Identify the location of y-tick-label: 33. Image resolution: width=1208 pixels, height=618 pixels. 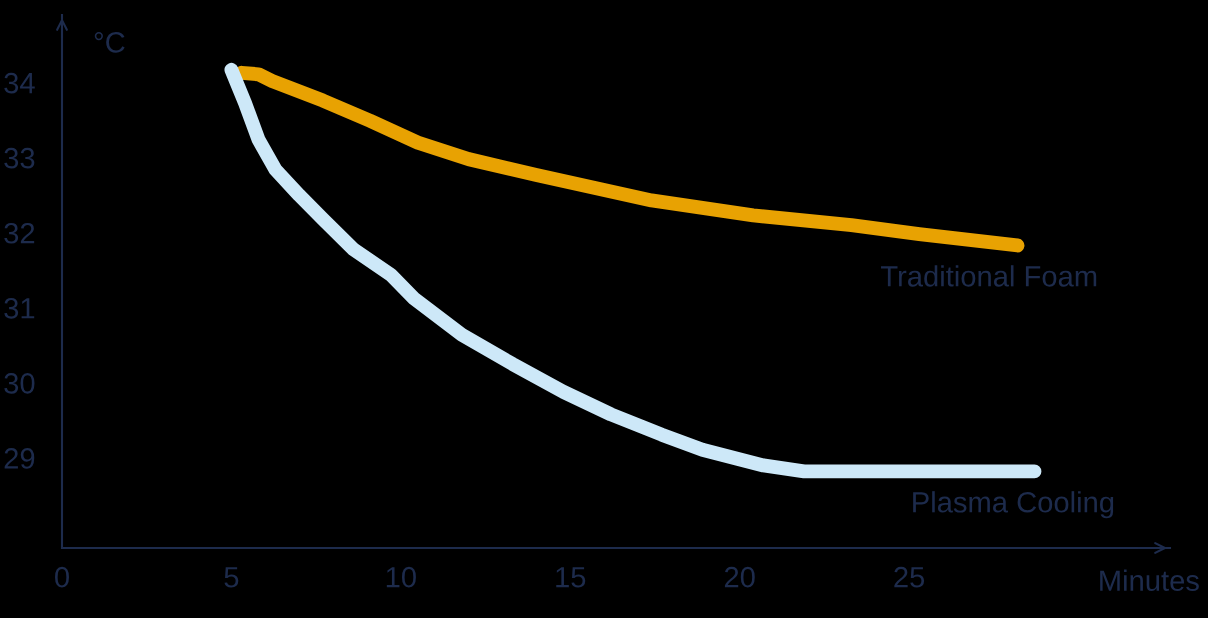
(19, 158).